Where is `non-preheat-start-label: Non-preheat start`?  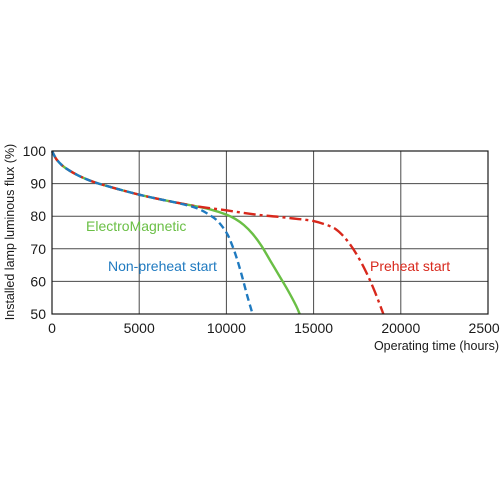
non-preheat-start-label: Non-preheat start is located at coordinates (162, 266).